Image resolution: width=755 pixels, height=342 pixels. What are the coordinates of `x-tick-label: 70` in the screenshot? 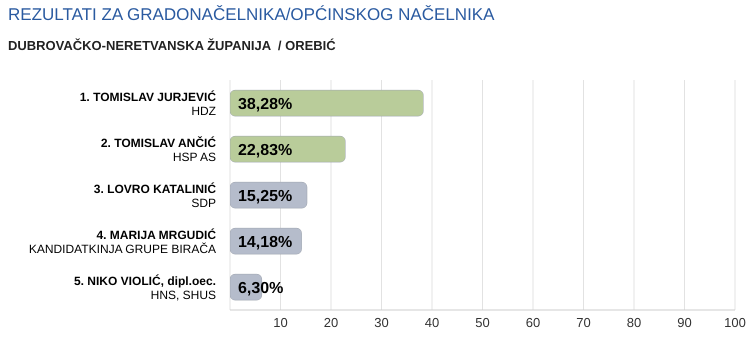 It's located at (583, 322).